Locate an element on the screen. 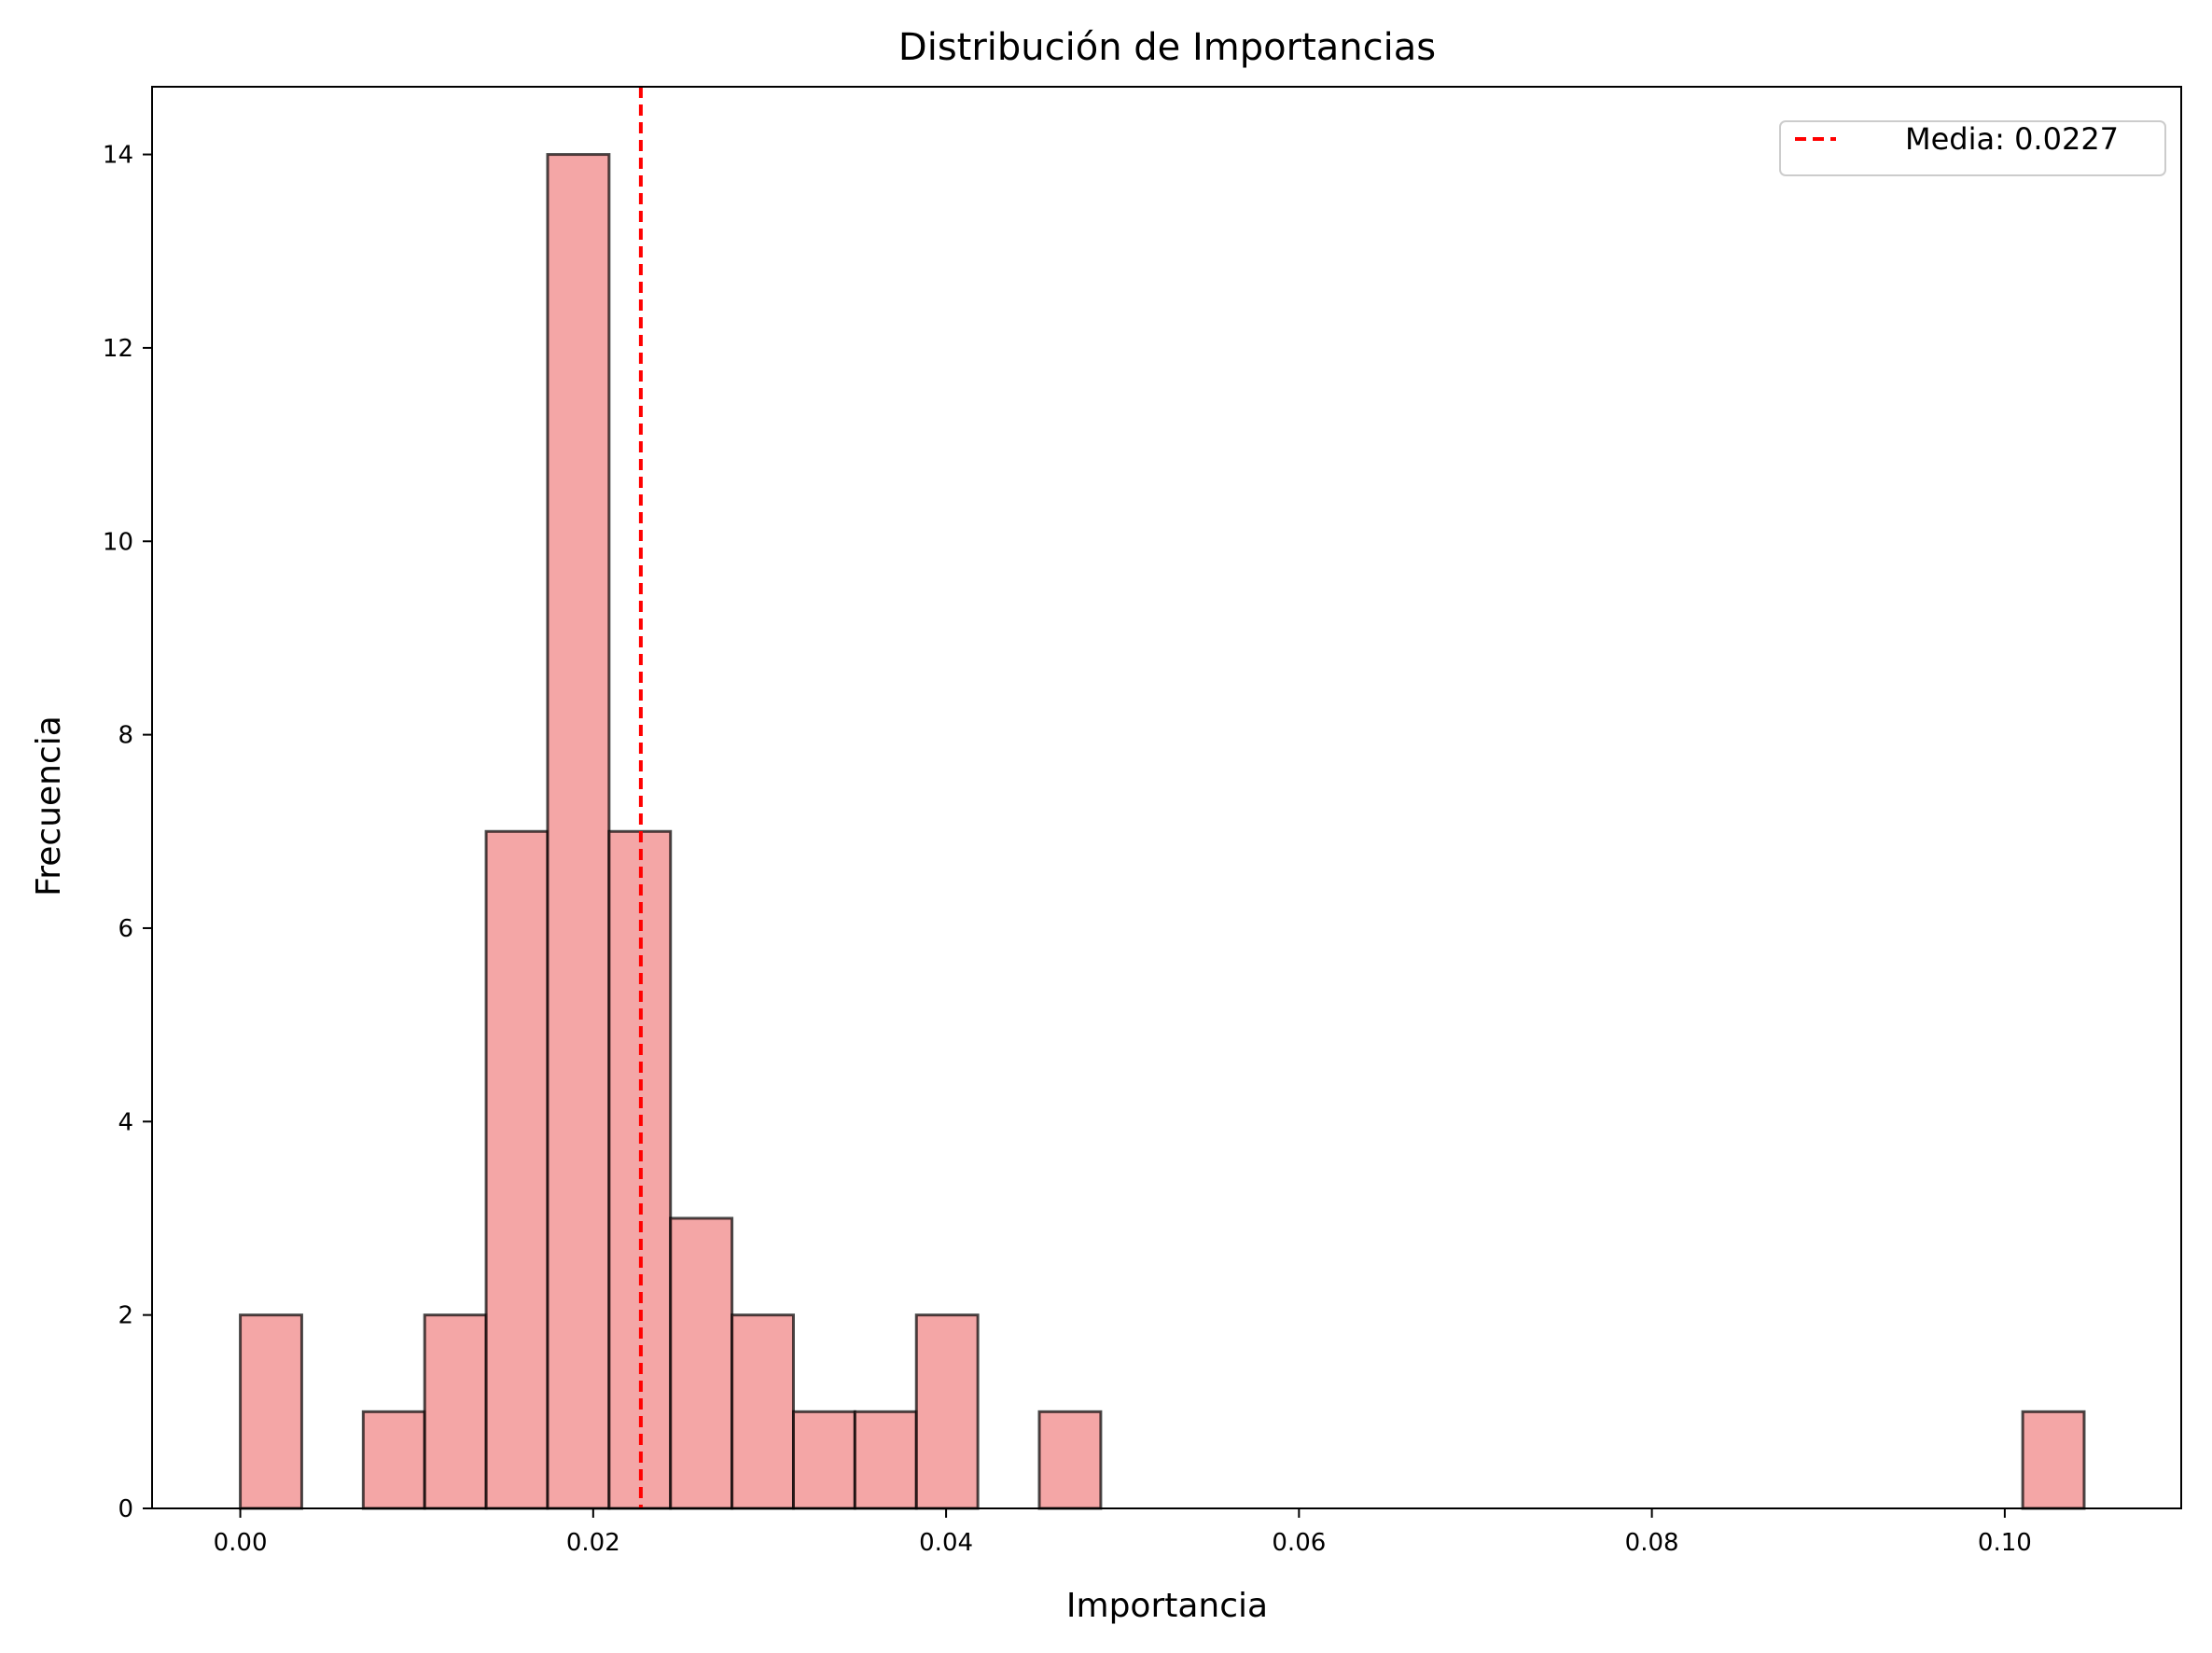 Image resolution: width=2212 pixels, height=1653 pixels. chart-title: Distribución de Importancias is located at coordinates (1167, 47).